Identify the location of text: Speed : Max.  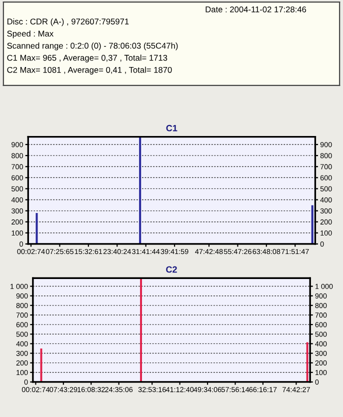
(30, 34).